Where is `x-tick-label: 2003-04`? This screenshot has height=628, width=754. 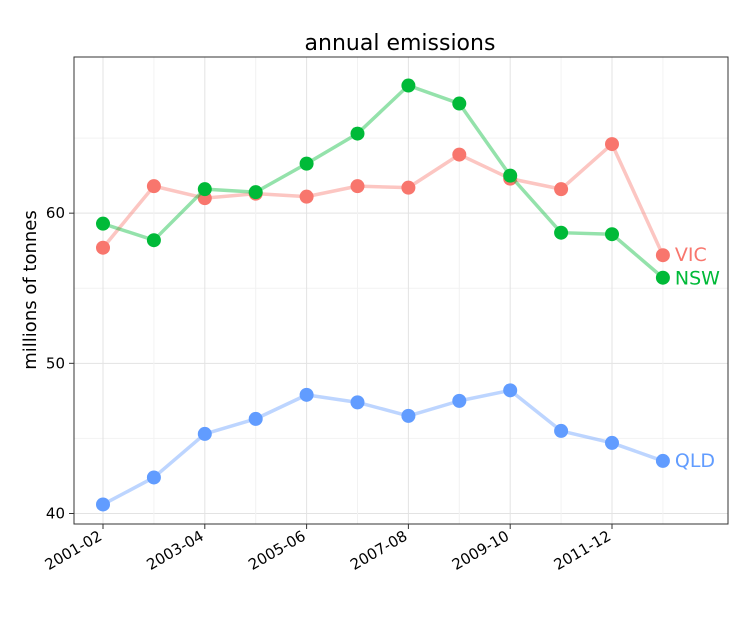 x-tick-label: 2003-04 is located at coordinates (175, 550).